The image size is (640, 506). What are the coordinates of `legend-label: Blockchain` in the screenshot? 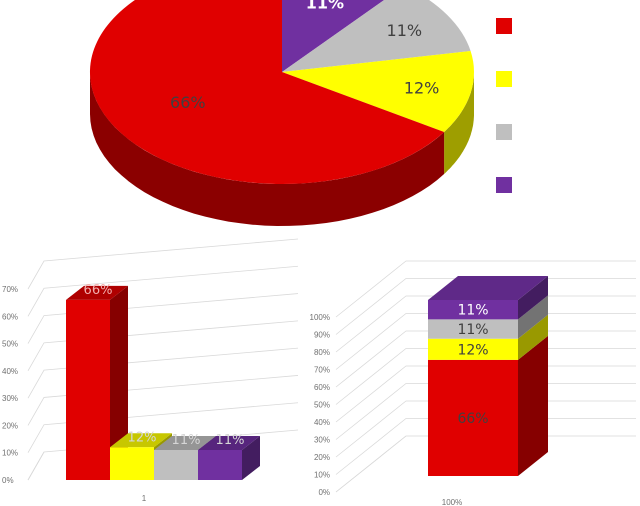 It's located at (564, 186).